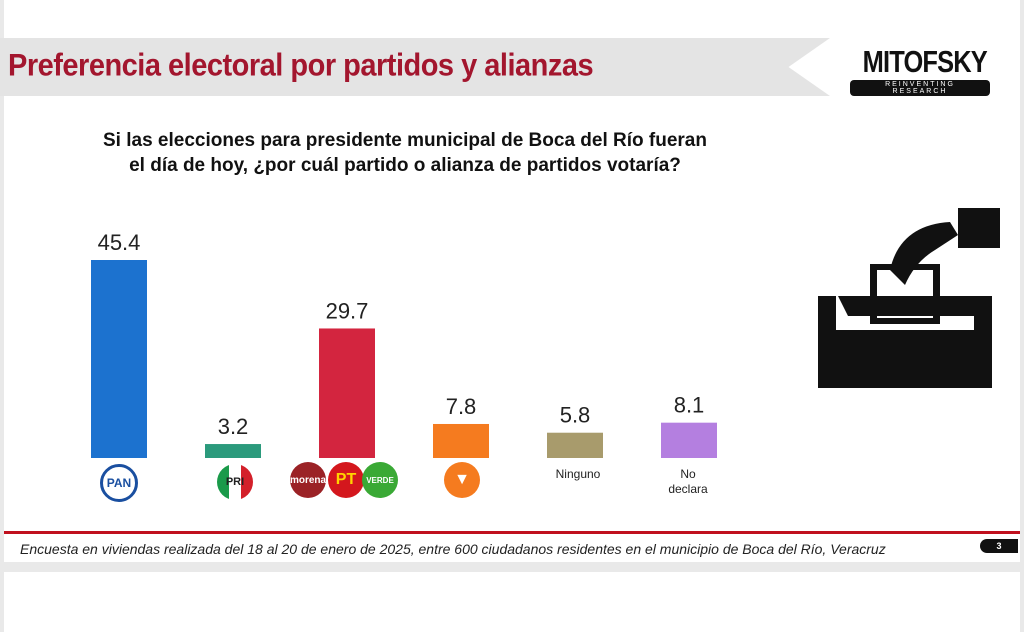  I want to click on no-declara-label: No declara, so click(688, 481).